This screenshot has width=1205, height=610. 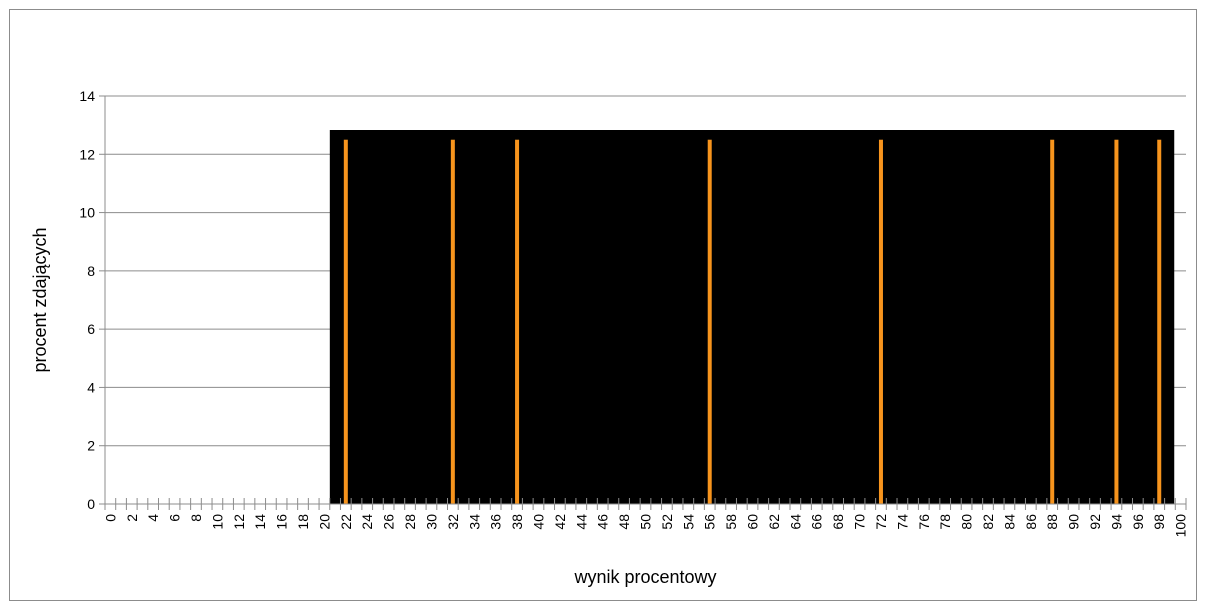 What do you see at coordinates (774, 522) in the screenshot?
I see `x-tick-label: 62` at bounding box center [774, 522].